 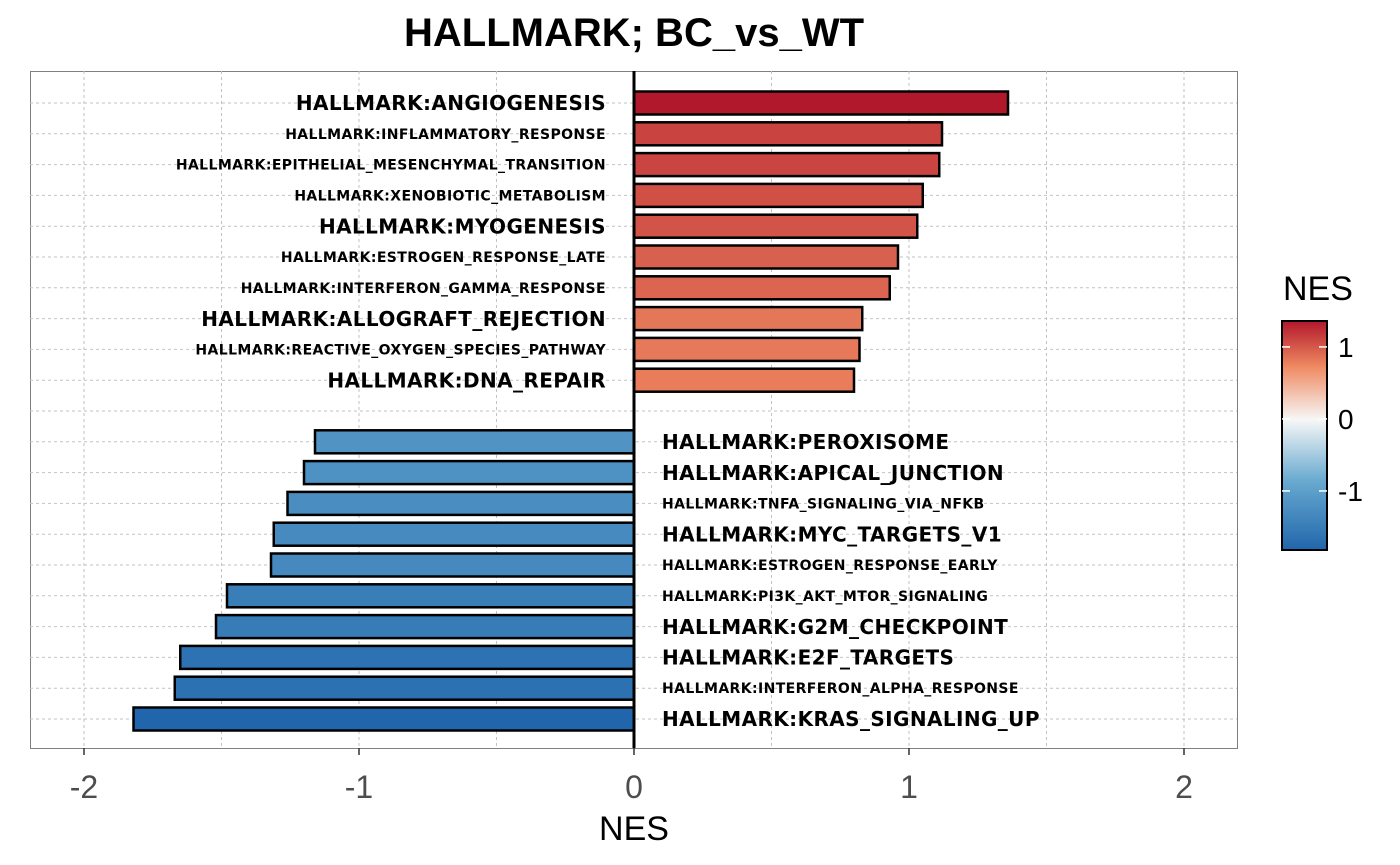 What do you see at coordinates (805, 442) in the screenshot?
I see `bar-label: HALLMARK:PEROXISOME` at bounding box center [805, 442].